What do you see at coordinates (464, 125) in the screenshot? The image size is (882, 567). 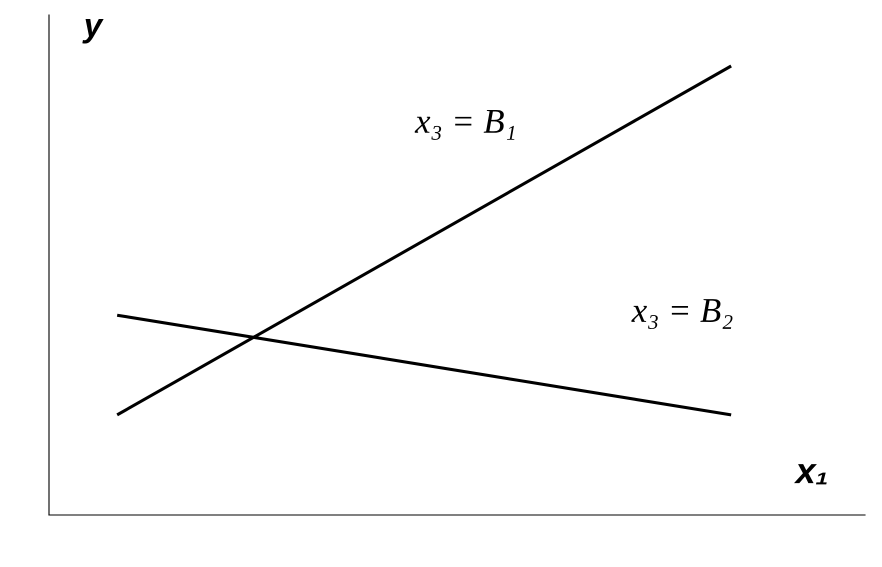 I see `series-label: x₃ = B₁` at bounding box center [464, 125].